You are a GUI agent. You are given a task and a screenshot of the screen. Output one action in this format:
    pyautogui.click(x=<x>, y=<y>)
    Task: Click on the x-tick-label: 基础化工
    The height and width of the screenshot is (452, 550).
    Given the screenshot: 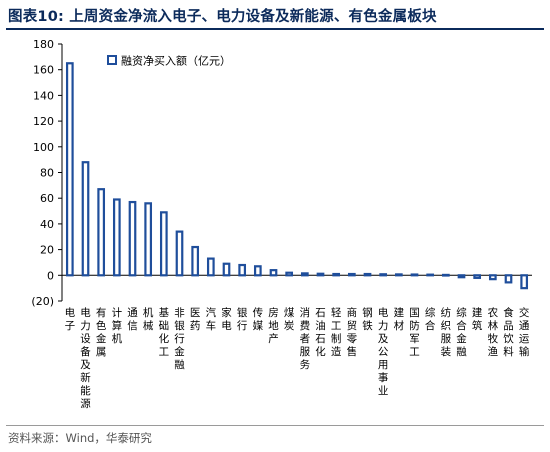 What is the action you would take?
    pyautogui.click(x=164, y=332)
    